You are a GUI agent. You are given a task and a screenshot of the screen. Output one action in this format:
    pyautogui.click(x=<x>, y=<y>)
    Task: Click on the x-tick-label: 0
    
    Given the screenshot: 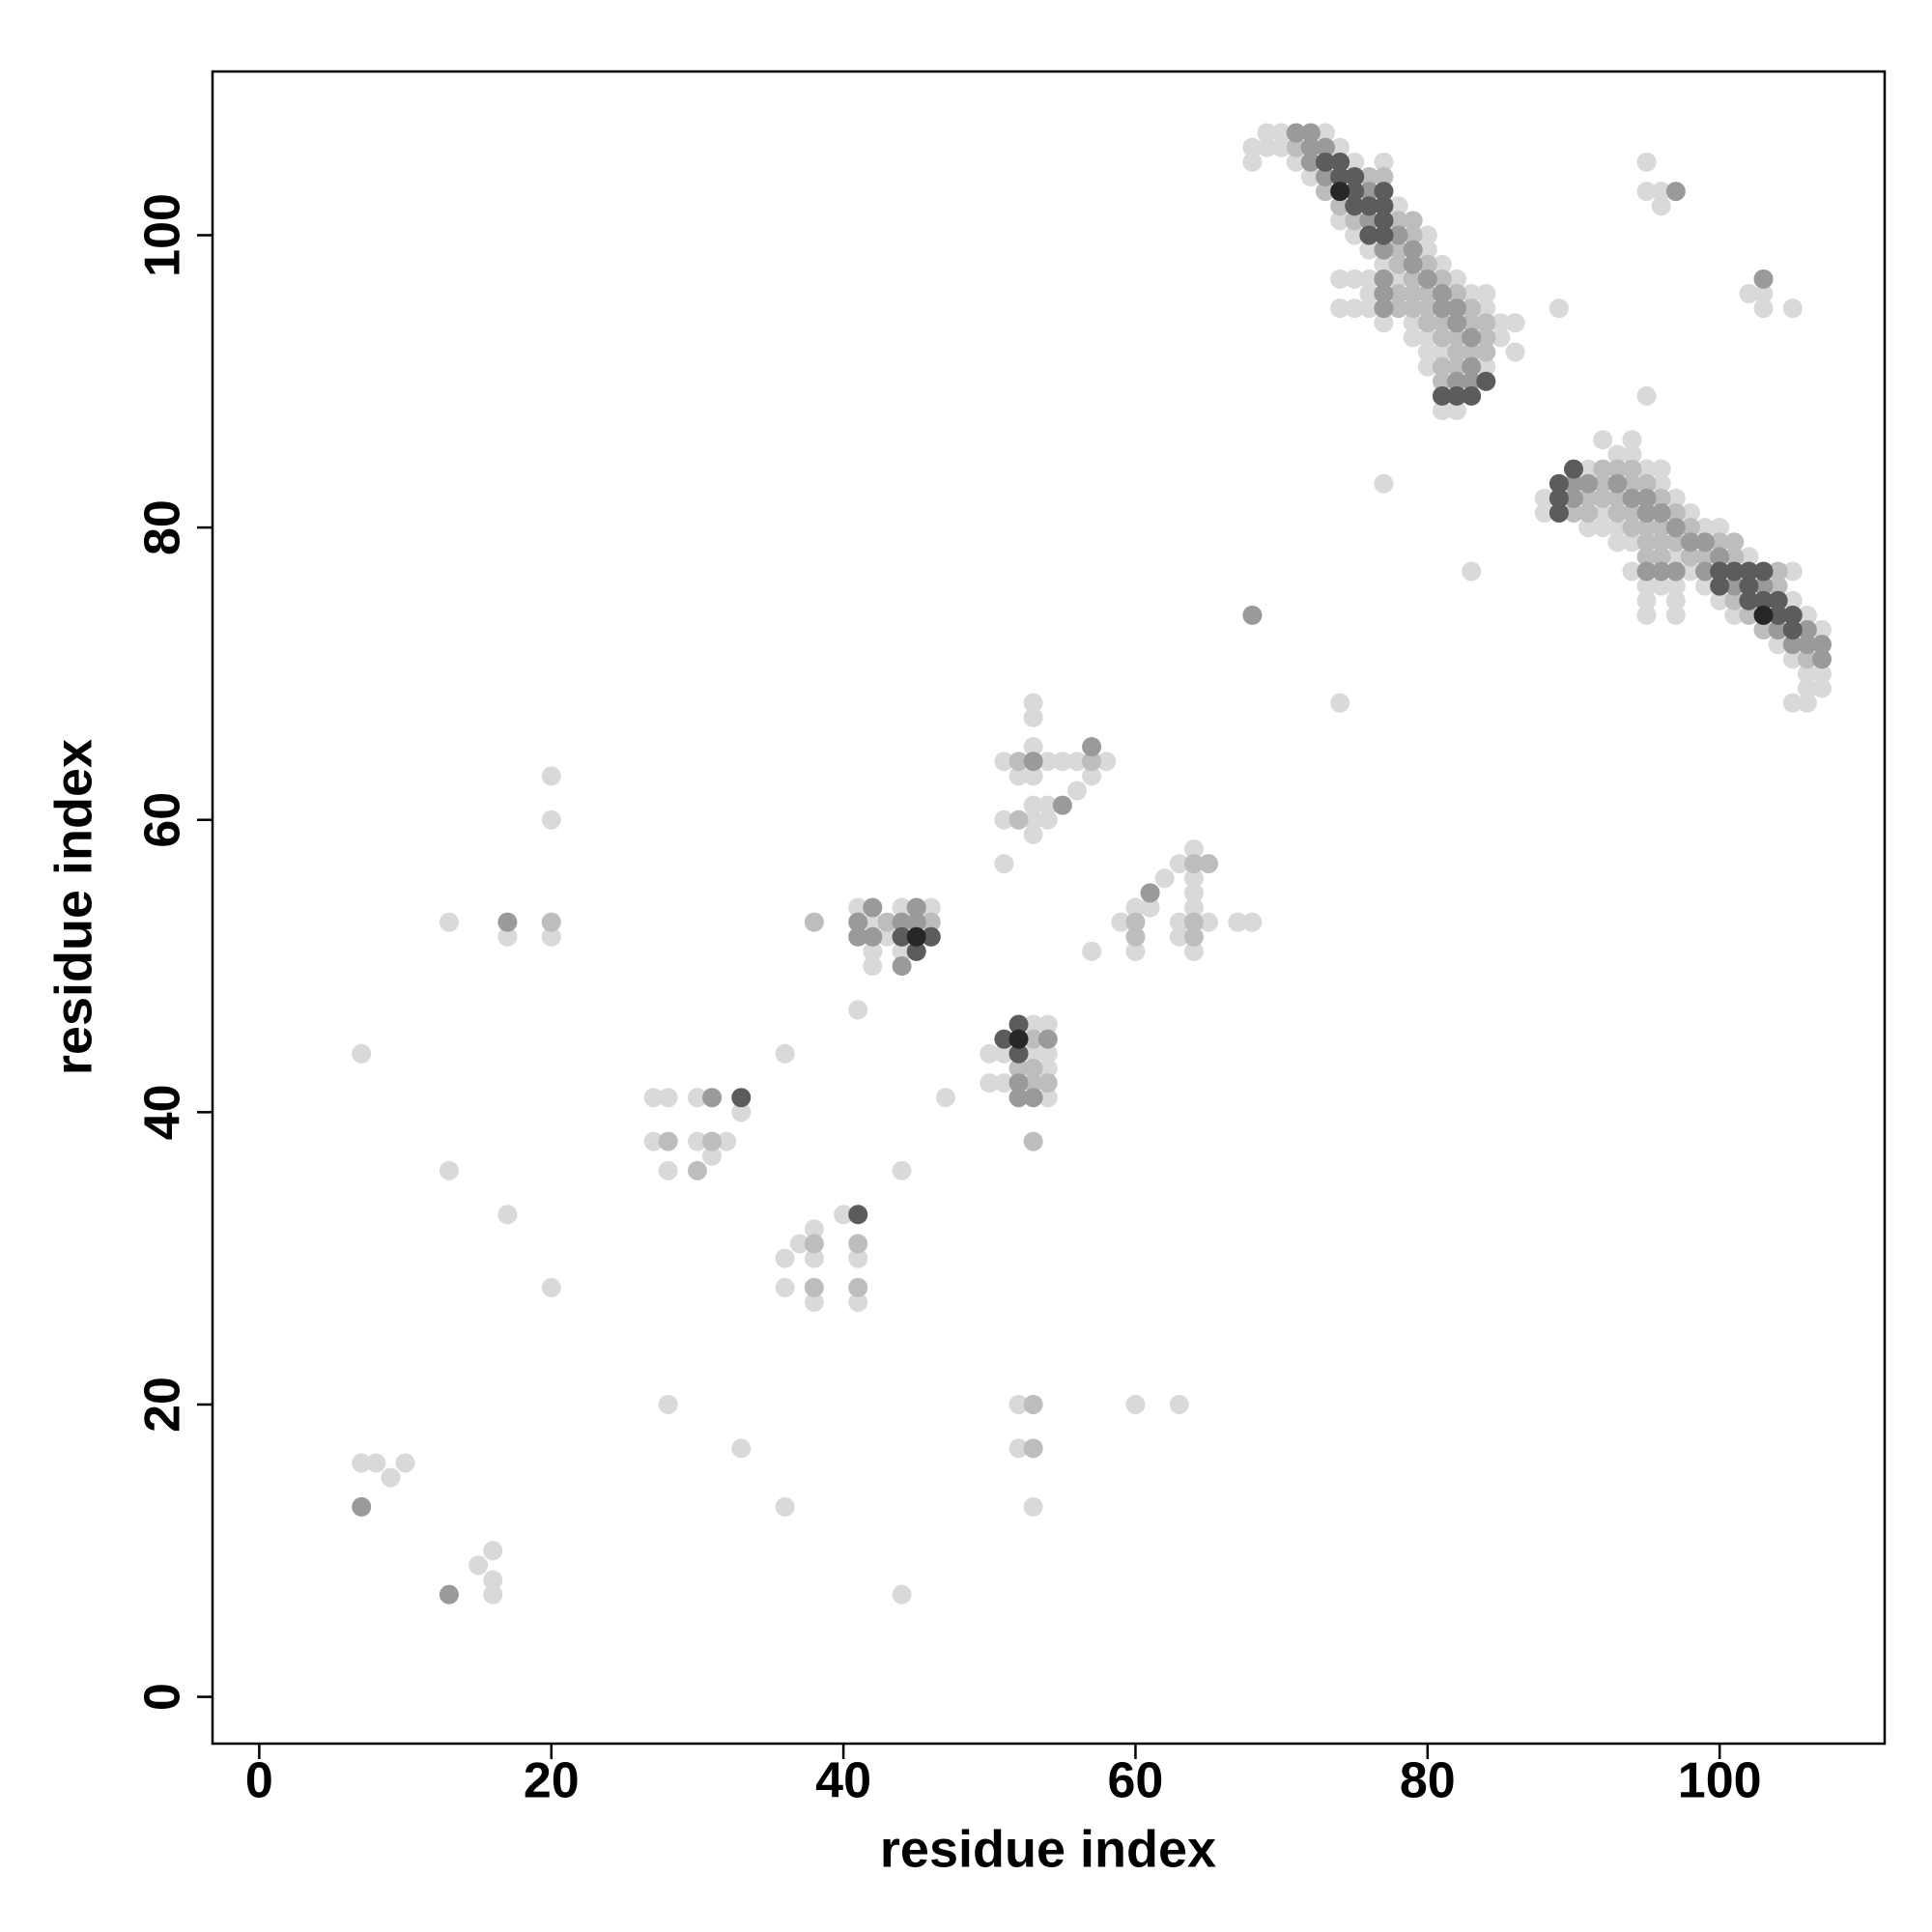 What is the action you would take?
    pyautogui.click(x=259, y=1781)
    